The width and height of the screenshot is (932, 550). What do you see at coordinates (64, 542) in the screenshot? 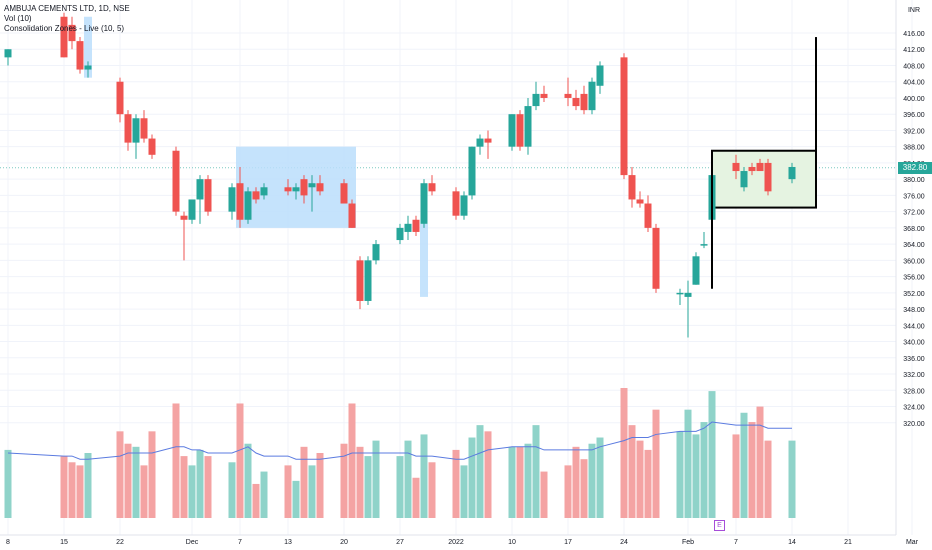
I see `x-tick-label: 15` at bounding box center [64, 542].